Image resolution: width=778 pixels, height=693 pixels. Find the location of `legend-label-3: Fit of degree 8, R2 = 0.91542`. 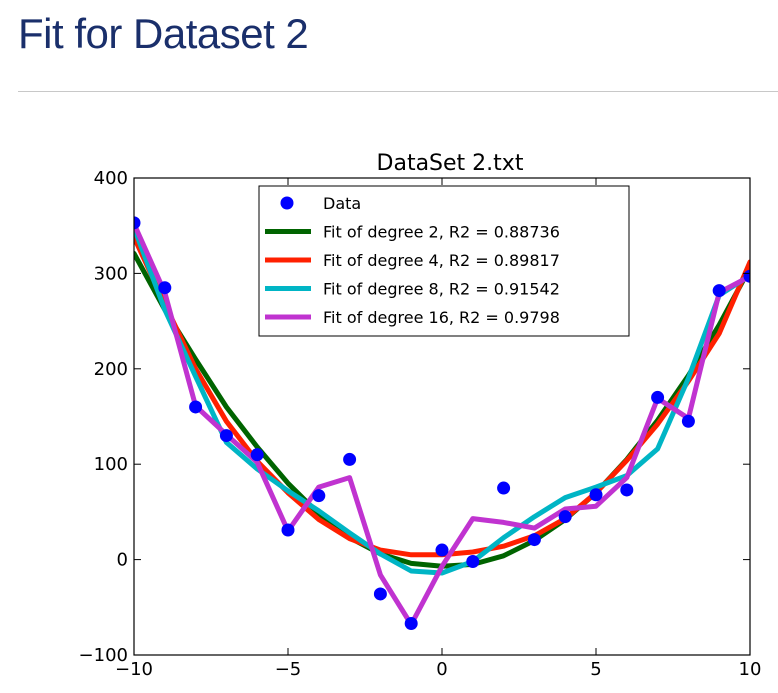

legend-label-3: Fit of degree 8, R2 = 0.91542 is located at coordinates (441, 289).